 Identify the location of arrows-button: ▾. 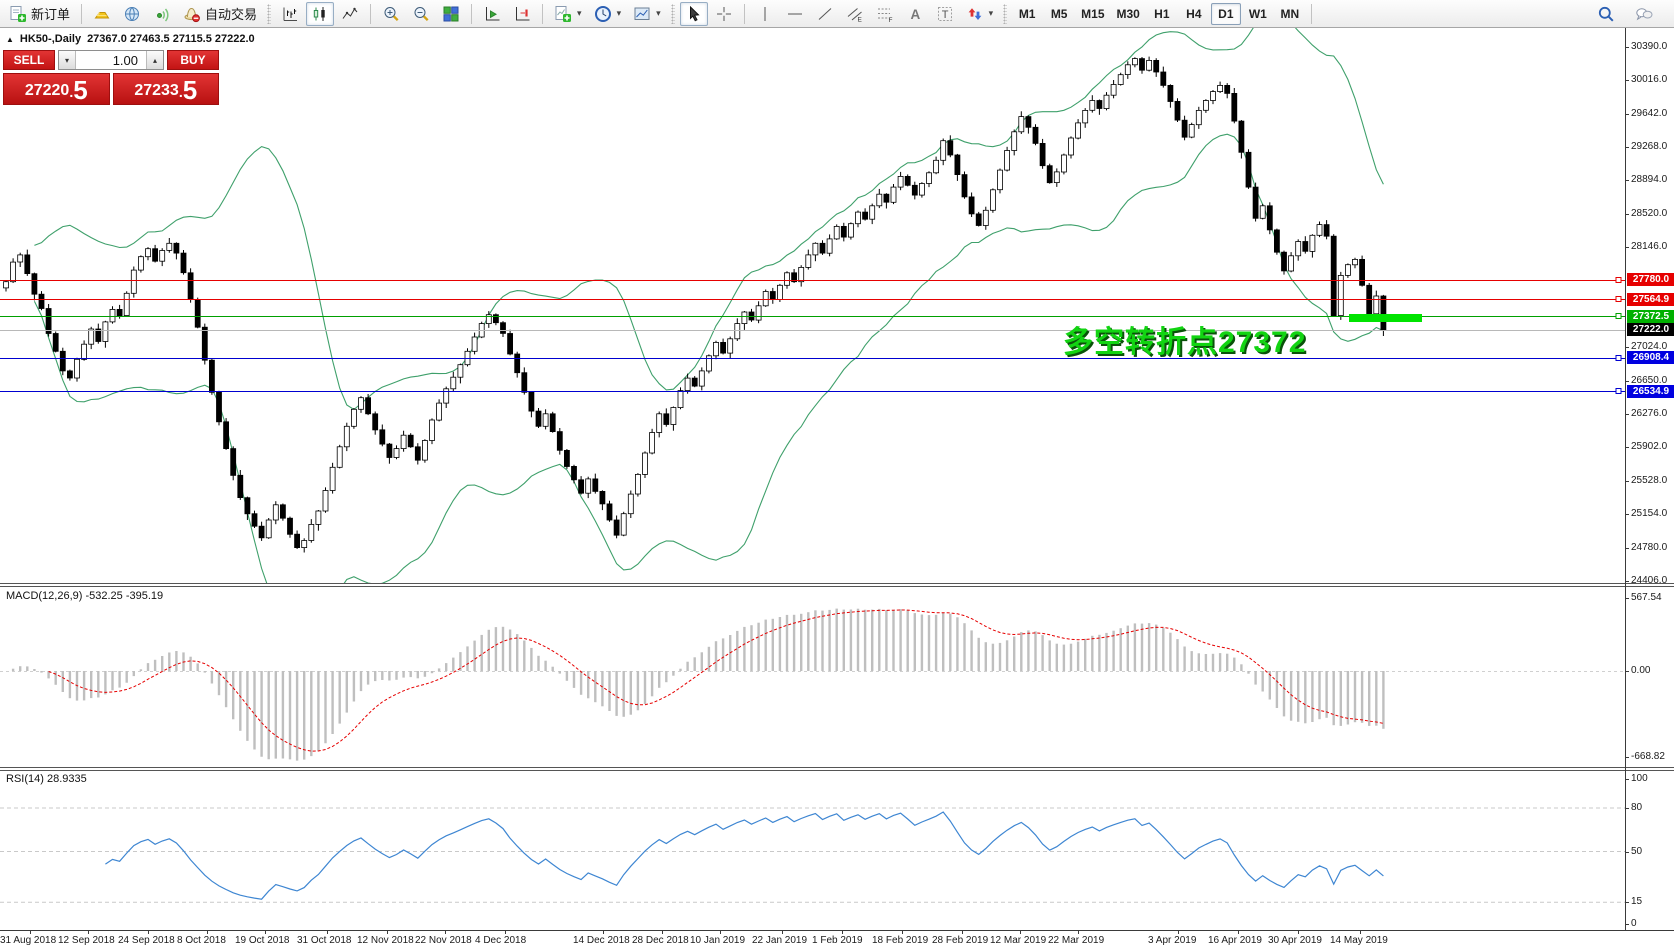
(980, 14).